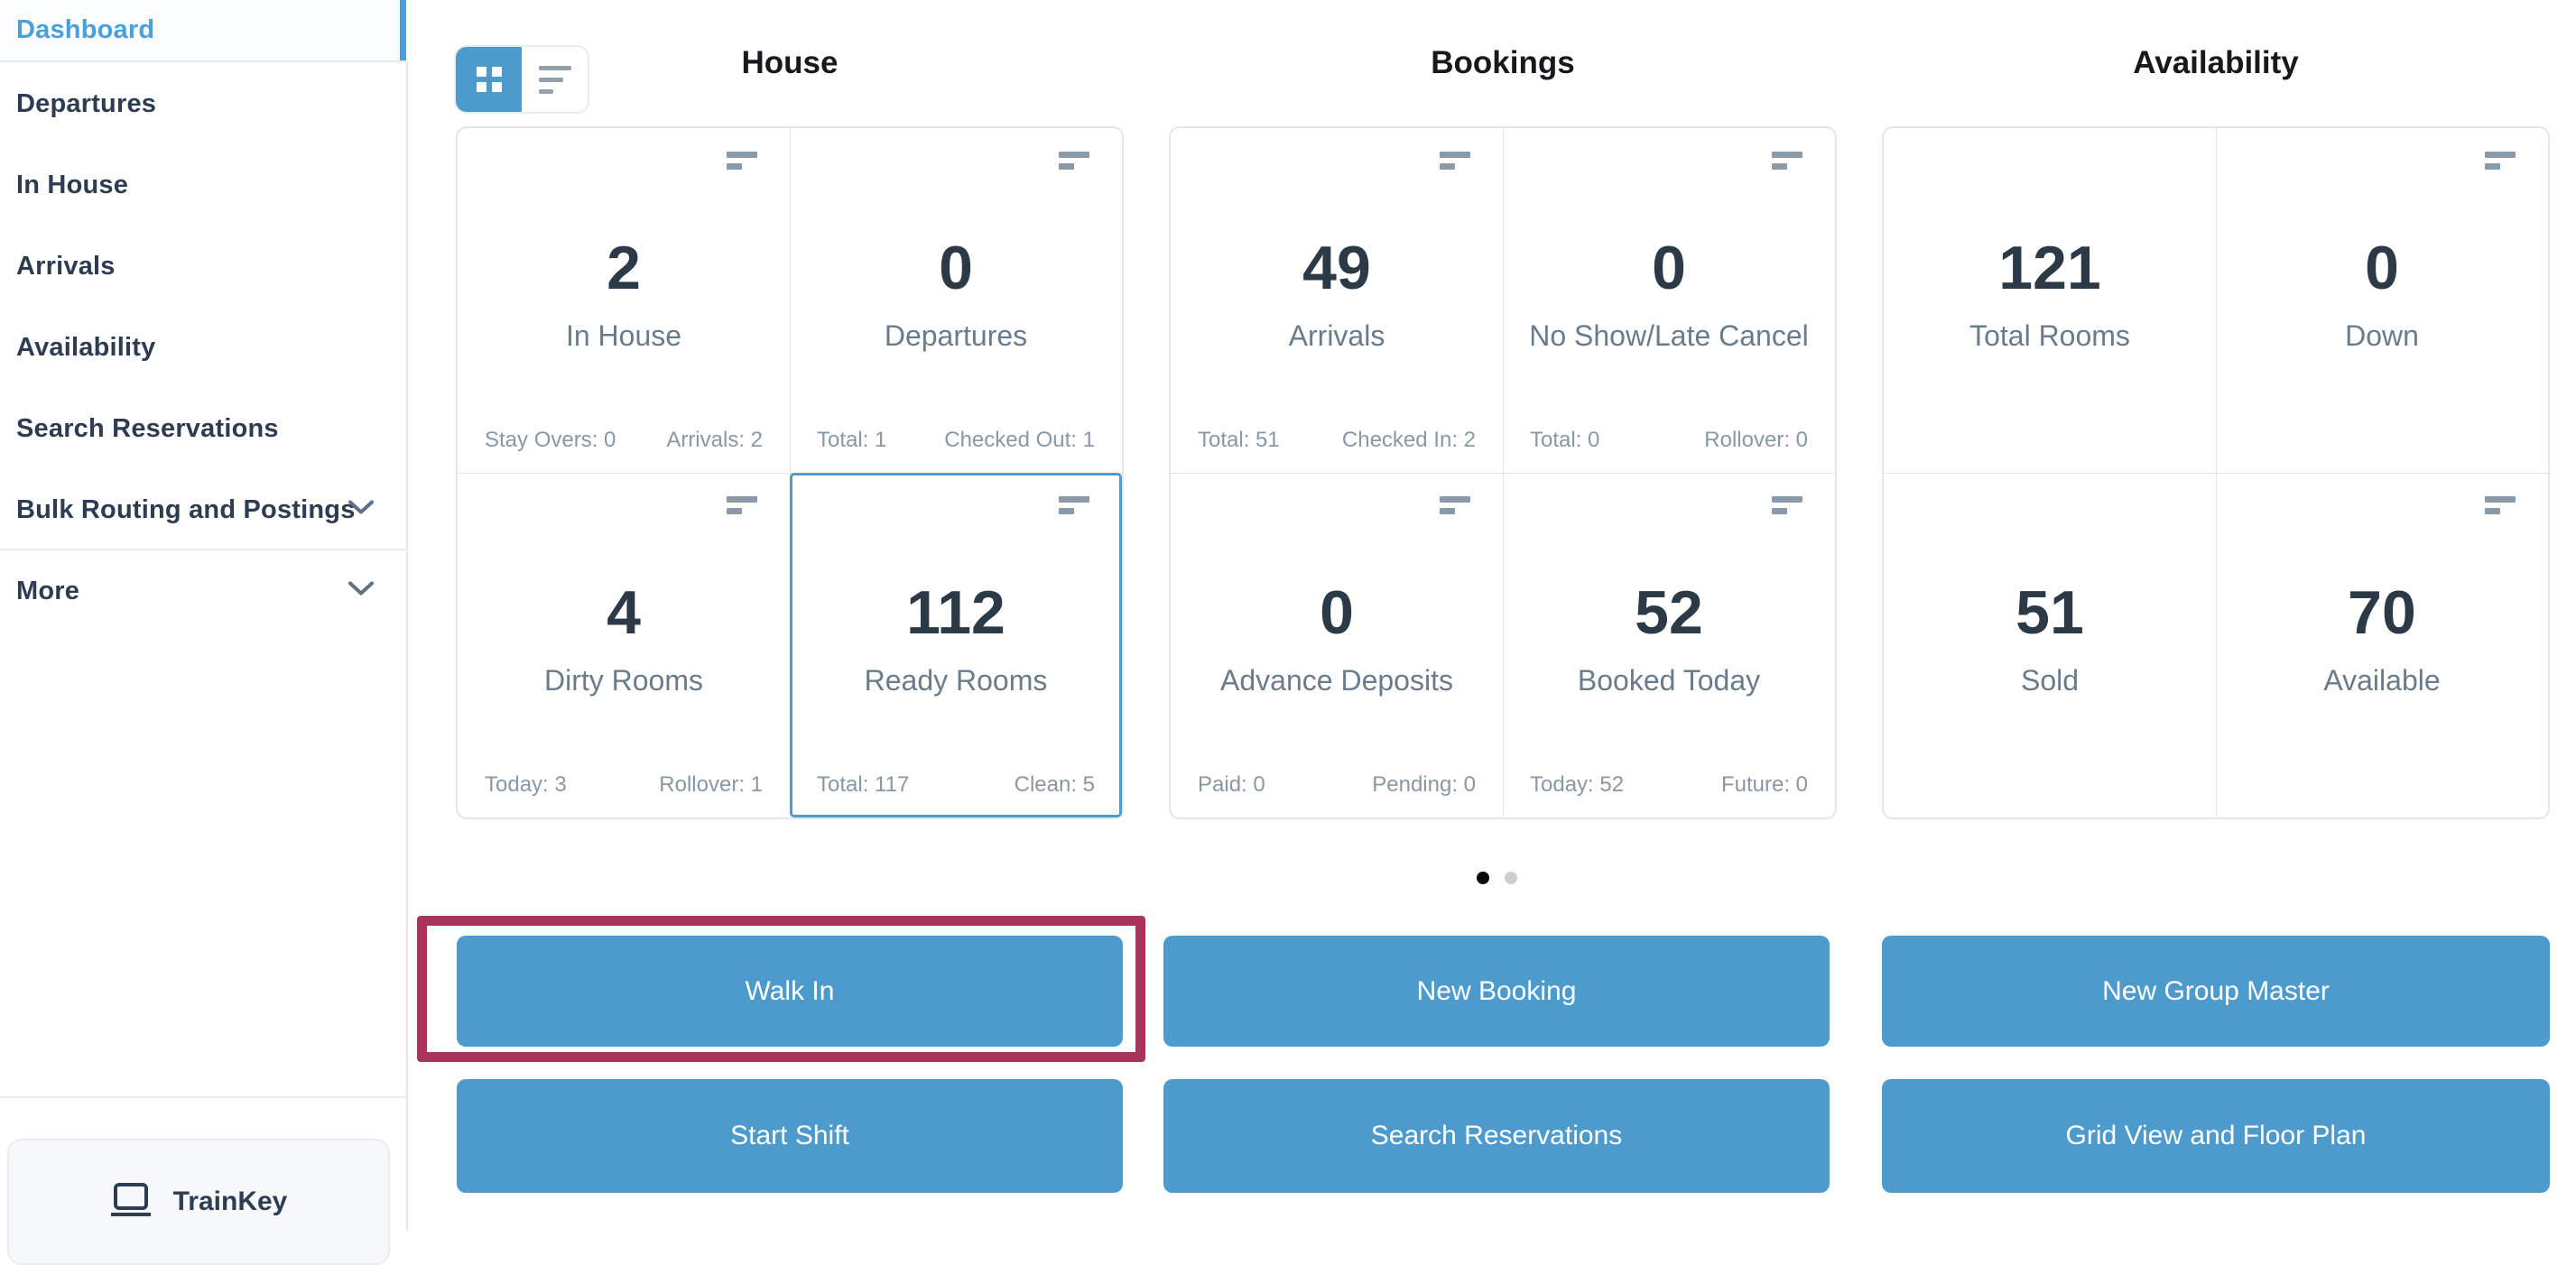  Describe the element at coordinates (1669, 335) in the screenshot. I see `stat-card-label: No Show/Late Cancel` at that location.